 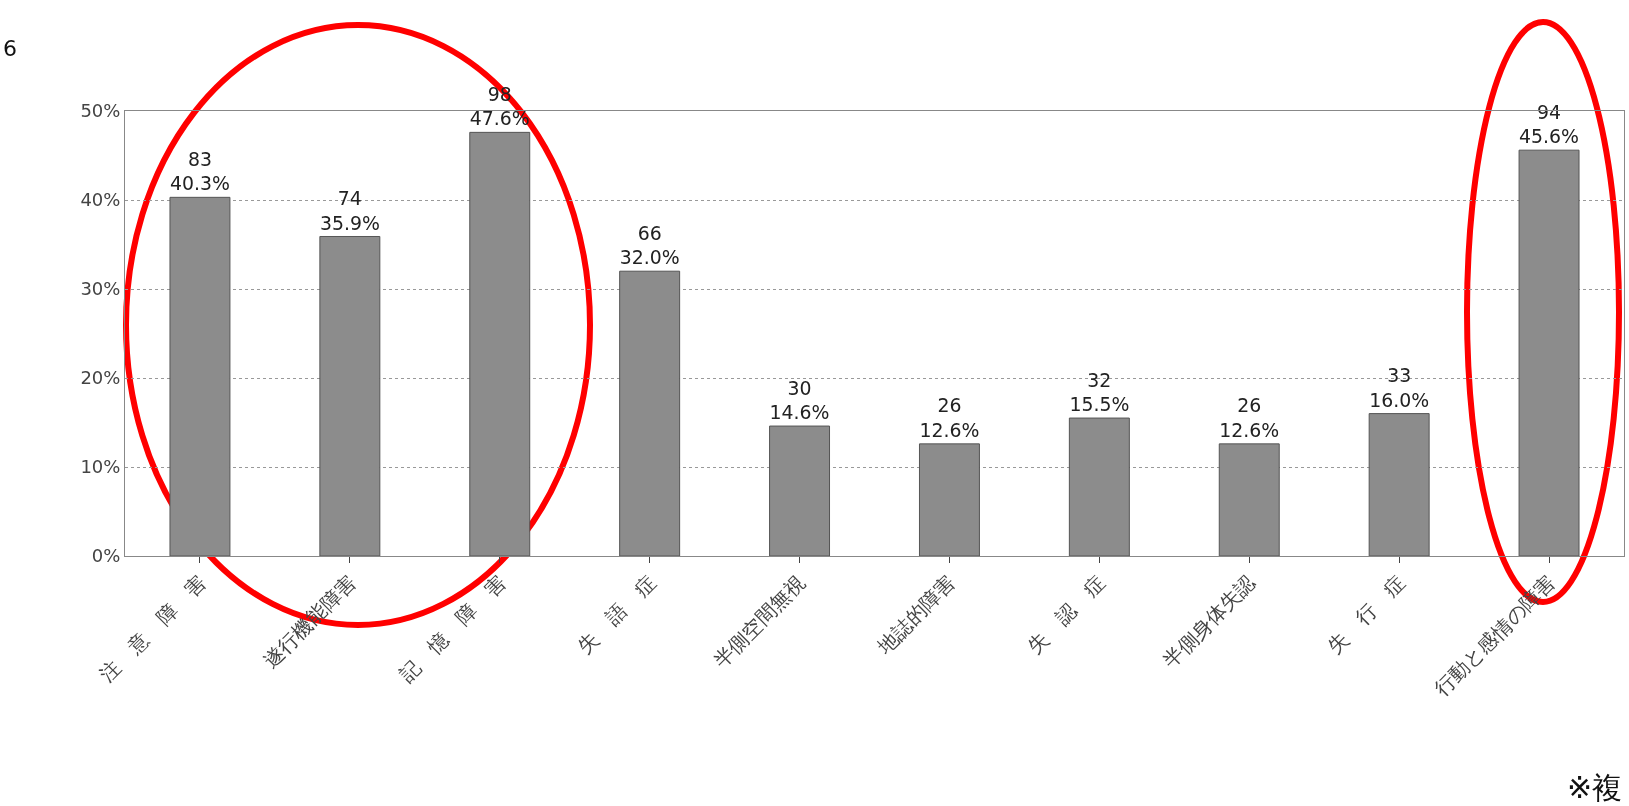 What do you see at coordinates (349, 210) in the screenshot?
I see `data-label: 74 35.9%` at bounding box center [349, 210].